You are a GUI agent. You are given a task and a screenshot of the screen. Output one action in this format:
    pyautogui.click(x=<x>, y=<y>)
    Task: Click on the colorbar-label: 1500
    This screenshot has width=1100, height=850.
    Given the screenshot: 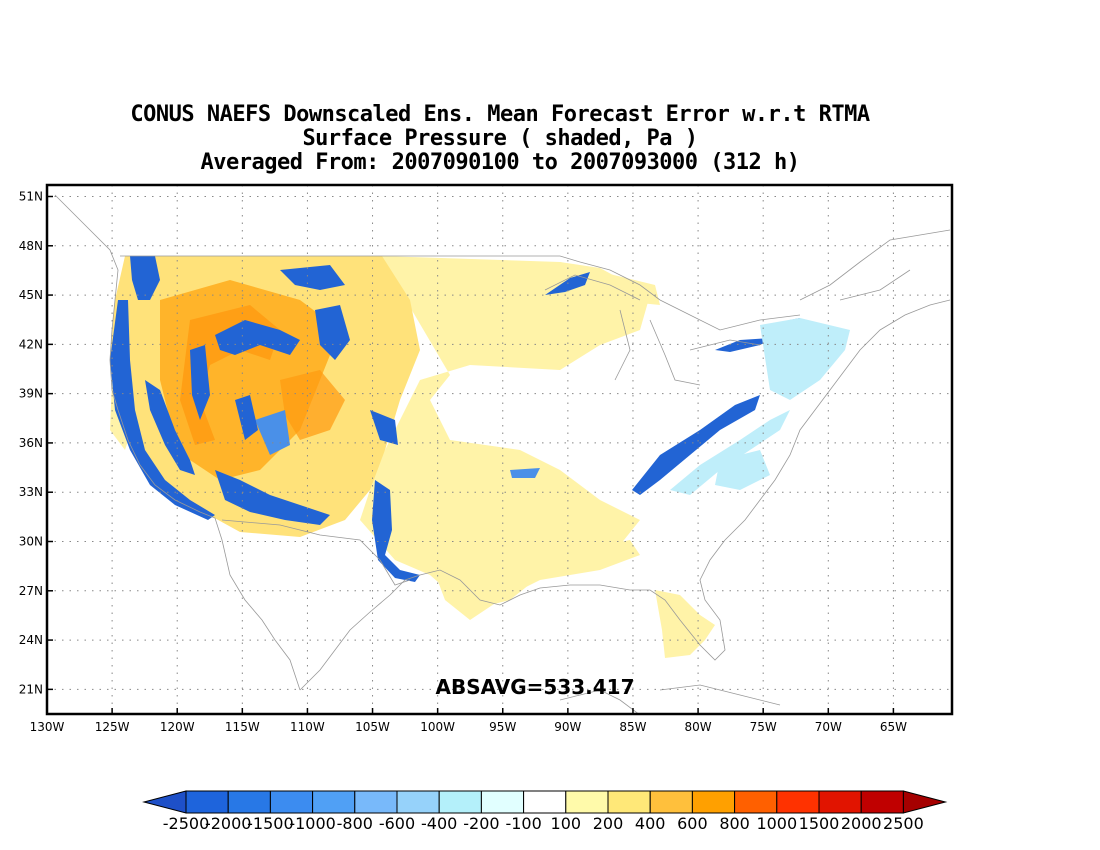 What is the action you would take?
    pyautogui.click(x=819, y=823)
    